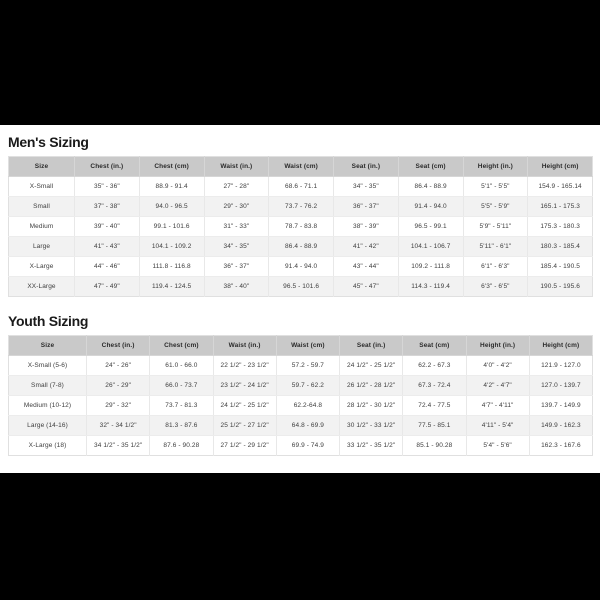 Image resolution: width=600 pixels, height=600 pixels. What do you see at coordinates (561, 345) in the screenshot?
I see `column-header-height-cm: Height (cm)` at bounding box center [561, 345].